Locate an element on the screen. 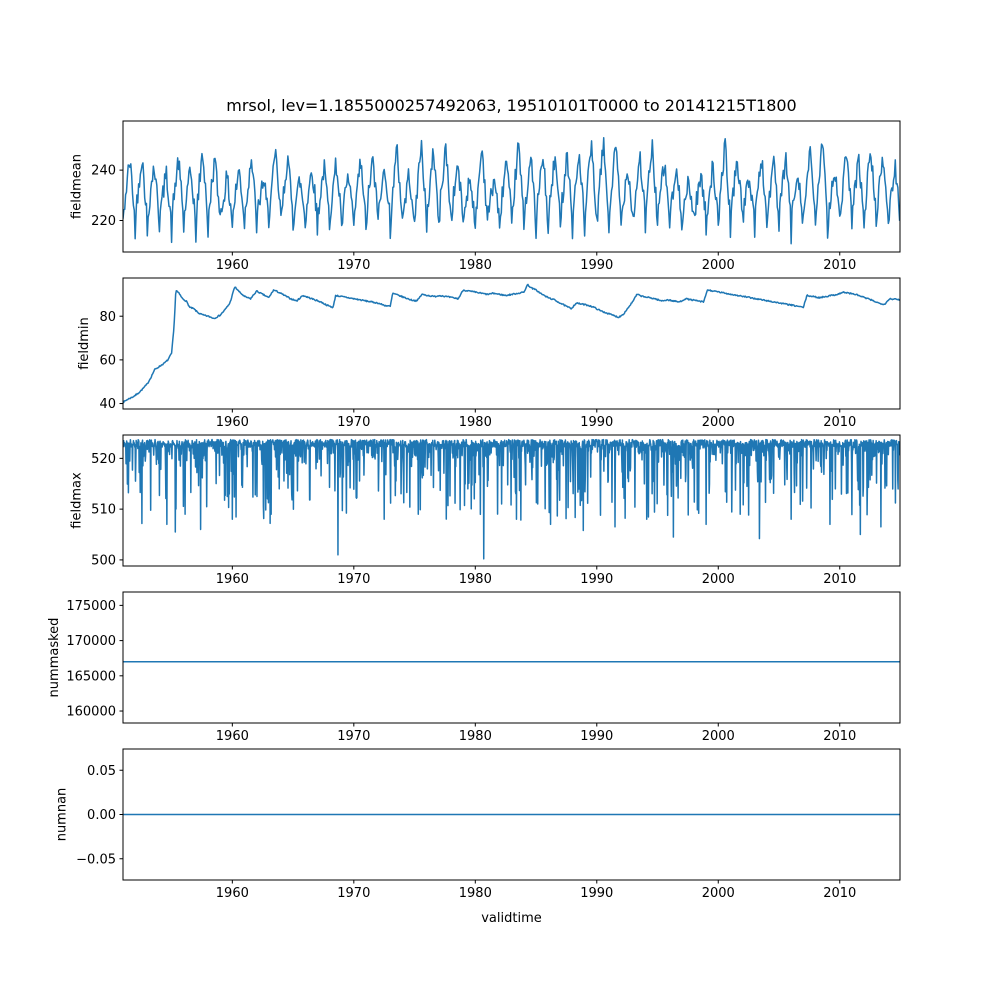 The width and height of the screenshot is (1000, 1000). fieldmax-ytick-label: 520 is located at coordinates (103, 459).